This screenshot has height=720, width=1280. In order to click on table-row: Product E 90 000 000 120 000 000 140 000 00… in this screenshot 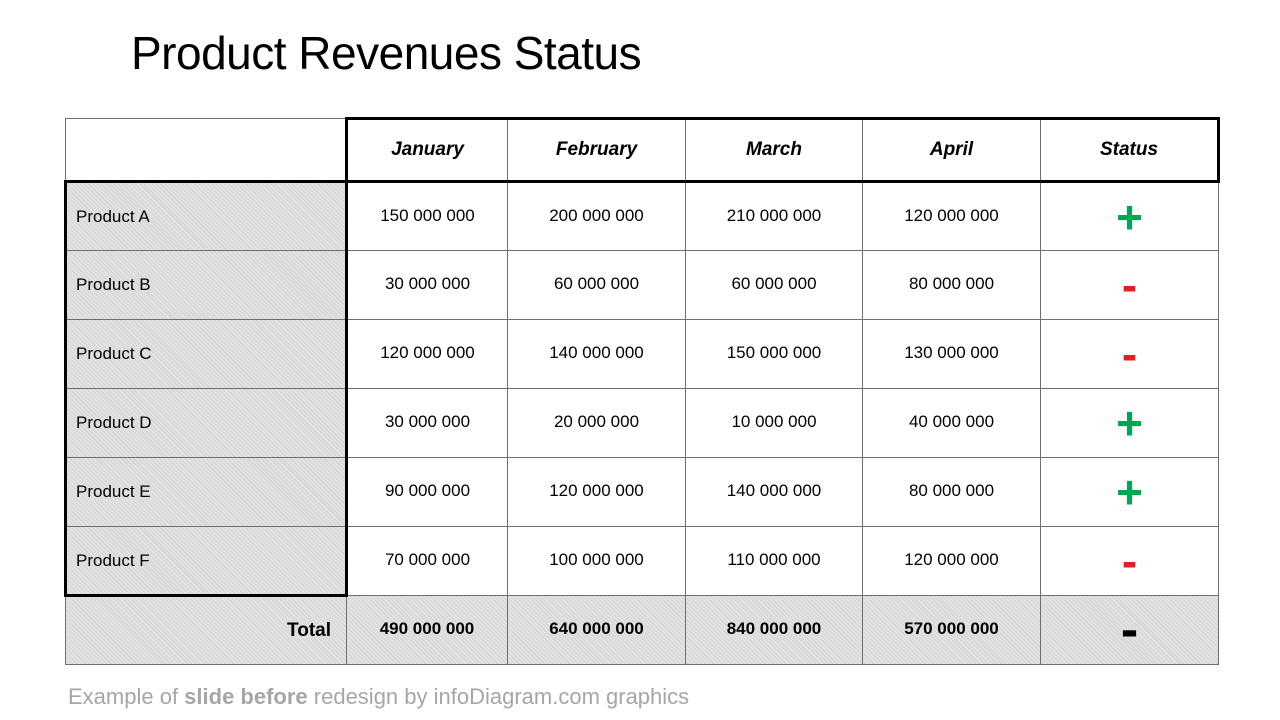, I will do `click(641, 492)`.